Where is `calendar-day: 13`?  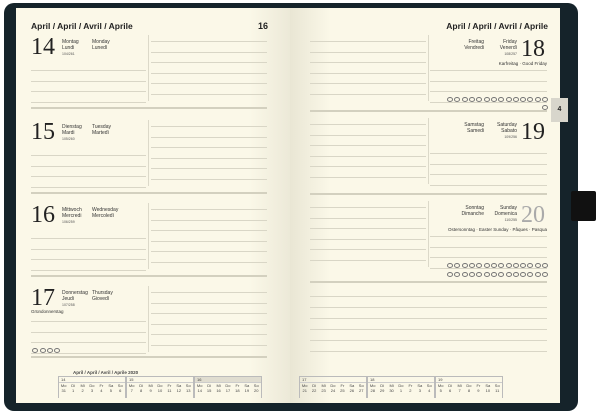 calendar-day: 13 is located at coordinates (188, 390).